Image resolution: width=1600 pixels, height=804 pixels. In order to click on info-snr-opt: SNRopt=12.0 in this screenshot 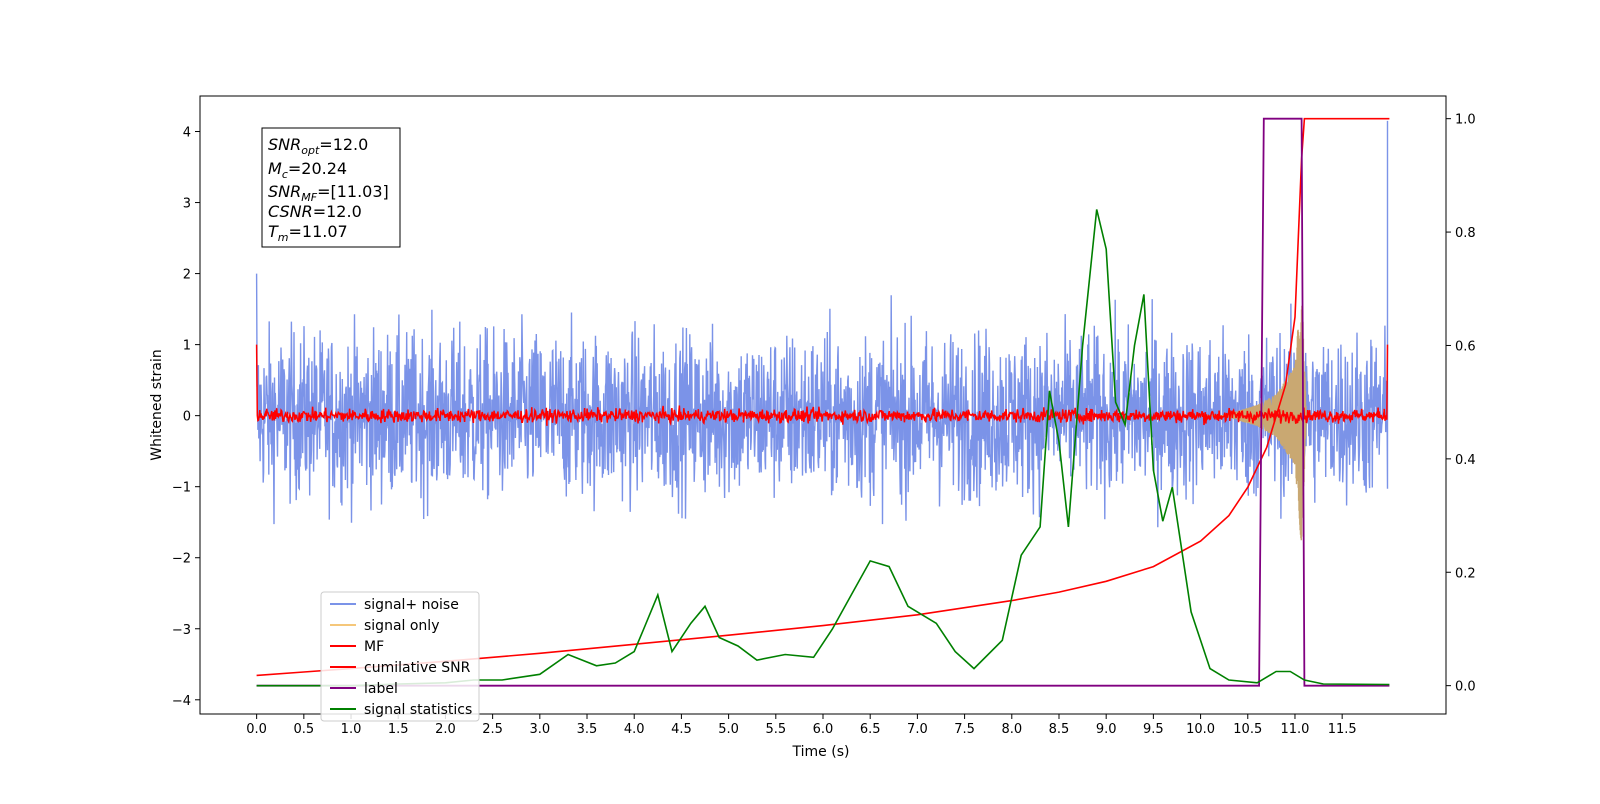, I will do `click(318, 146)`.